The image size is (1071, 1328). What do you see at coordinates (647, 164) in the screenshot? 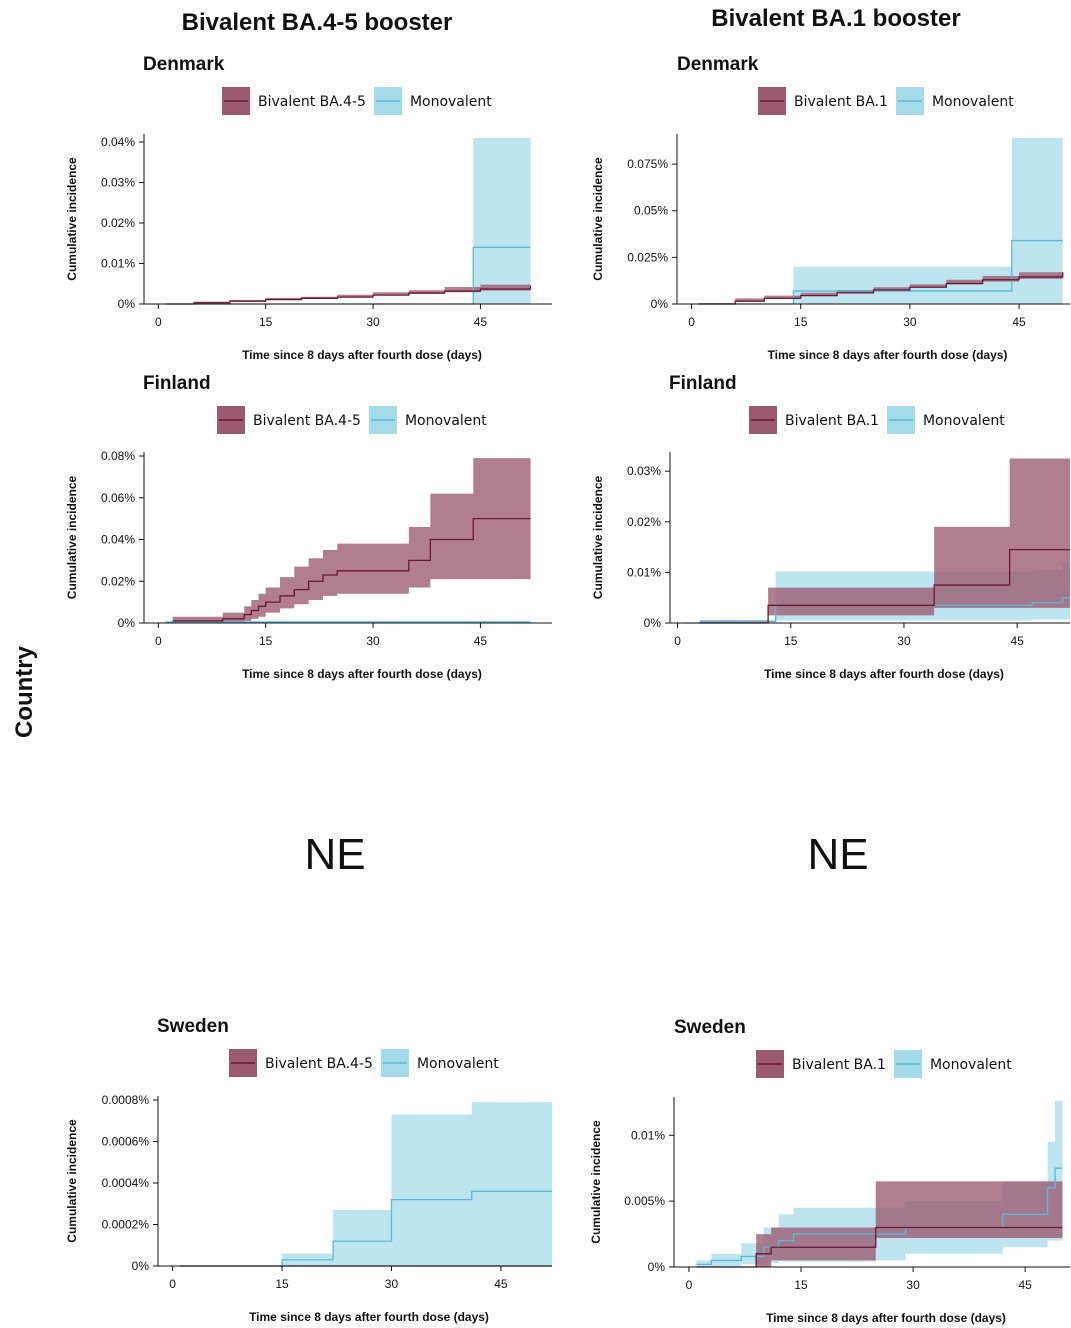
I see `y-tick-label: 0.075%` at bounding box center [647, 164].